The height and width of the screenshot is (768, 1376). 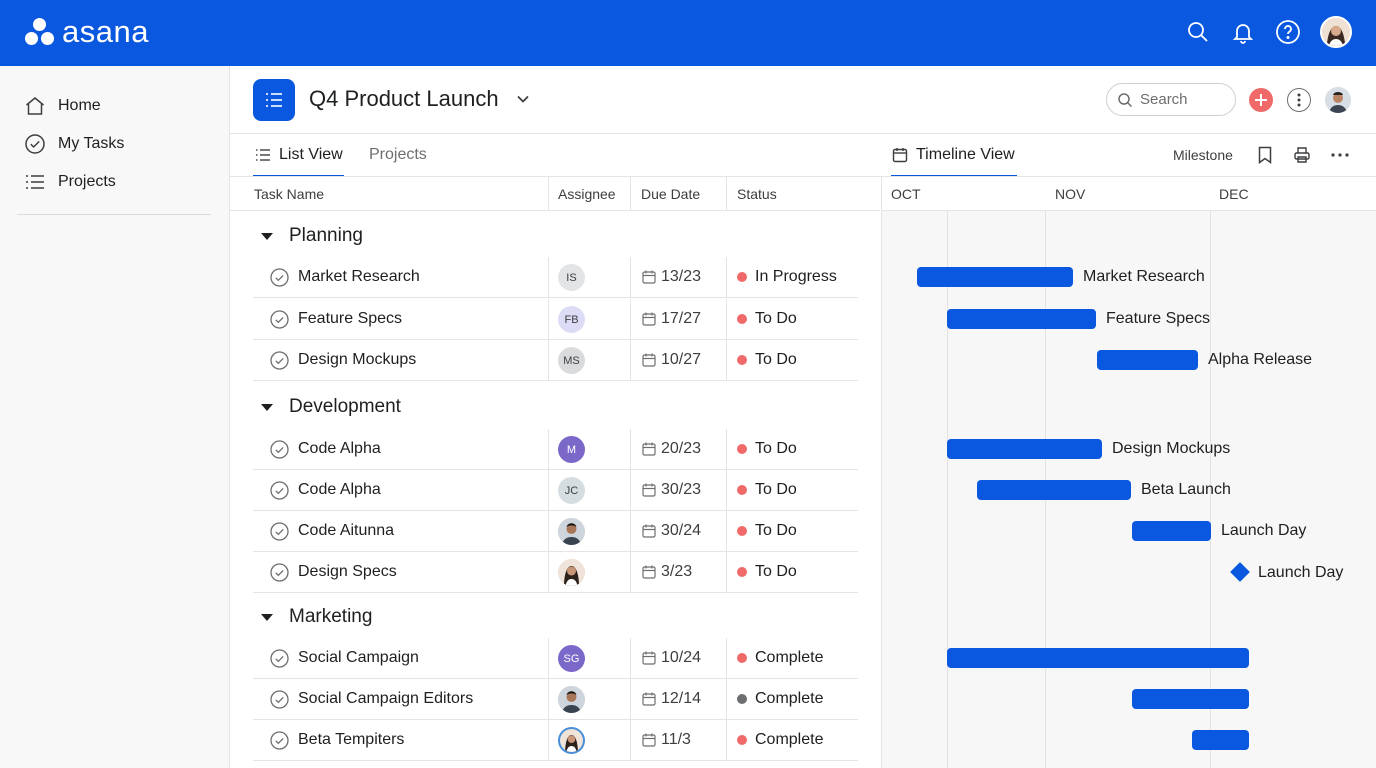 What do you see at coordinates (1302, 155) in the screenshot?
I see `print-icon` at bounding box center [1302, 155].